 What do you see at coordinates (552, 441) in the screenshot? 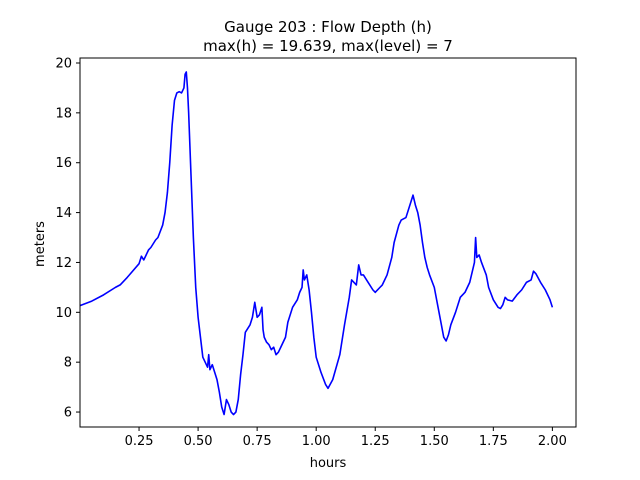
I see `x-tick-label: 2.00` at bounding box center [552, 441].